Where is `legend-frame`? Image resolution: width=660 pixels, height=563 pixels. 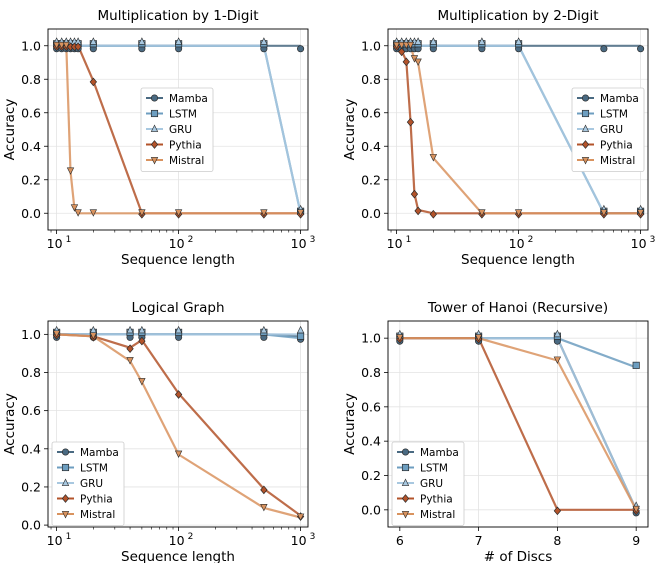 legend-frame is located at coordinates (608, 129).